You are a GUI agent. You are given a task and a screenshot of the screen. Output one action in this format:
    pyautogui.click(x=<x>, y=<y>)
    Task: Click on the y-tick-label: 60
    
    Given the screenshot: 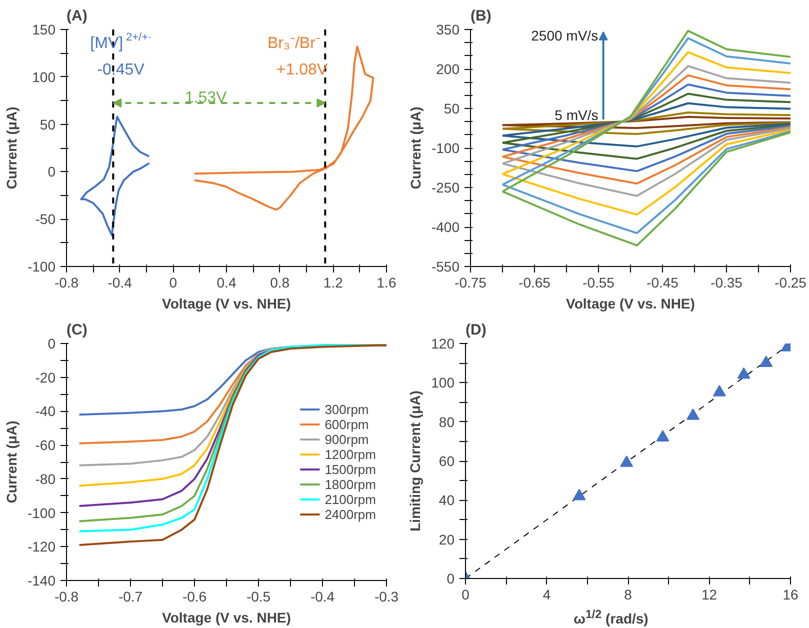 What is the action you would take?
    pyautogui.click(x=446, y=461)
    